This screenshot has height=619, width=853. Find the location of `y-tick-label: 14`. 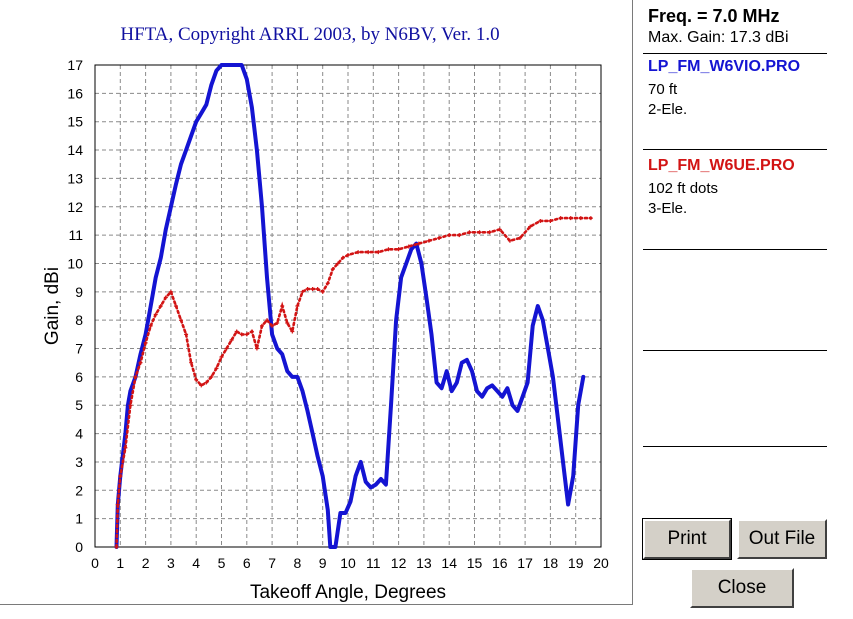

y-tick-label: 14 is located at coordinates (75, 150).